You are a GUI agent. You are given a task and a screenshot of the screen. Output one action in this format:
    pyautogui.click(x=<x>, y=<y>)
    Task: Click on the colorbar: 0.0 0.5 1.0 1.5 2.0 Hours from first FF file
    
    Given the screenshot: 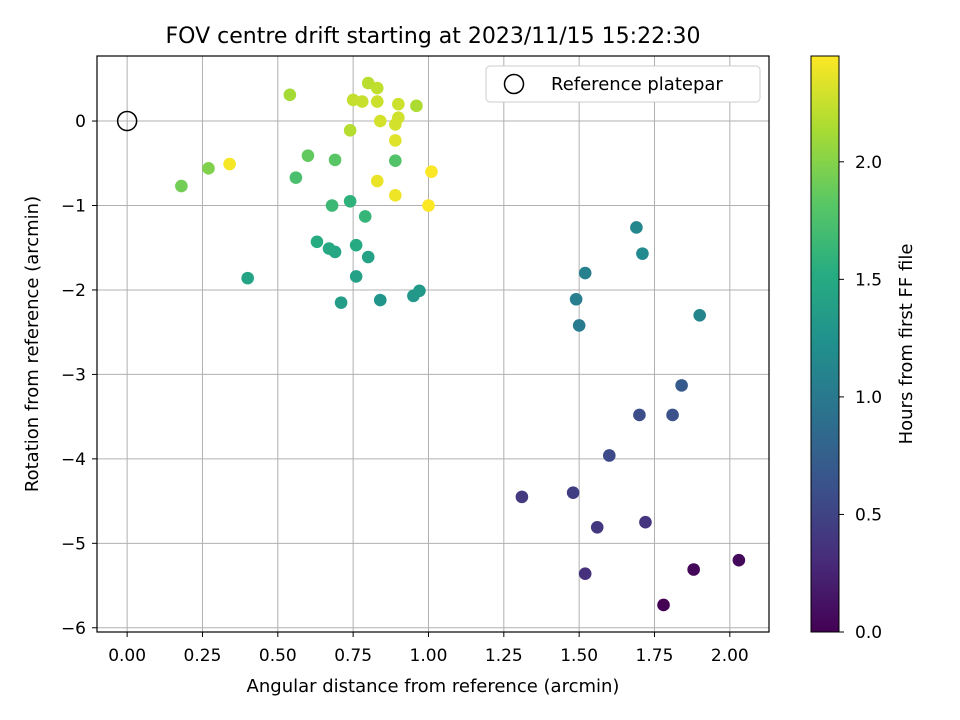 What is the action you would take?
    pyautogui.click(x=863, y=349)
    